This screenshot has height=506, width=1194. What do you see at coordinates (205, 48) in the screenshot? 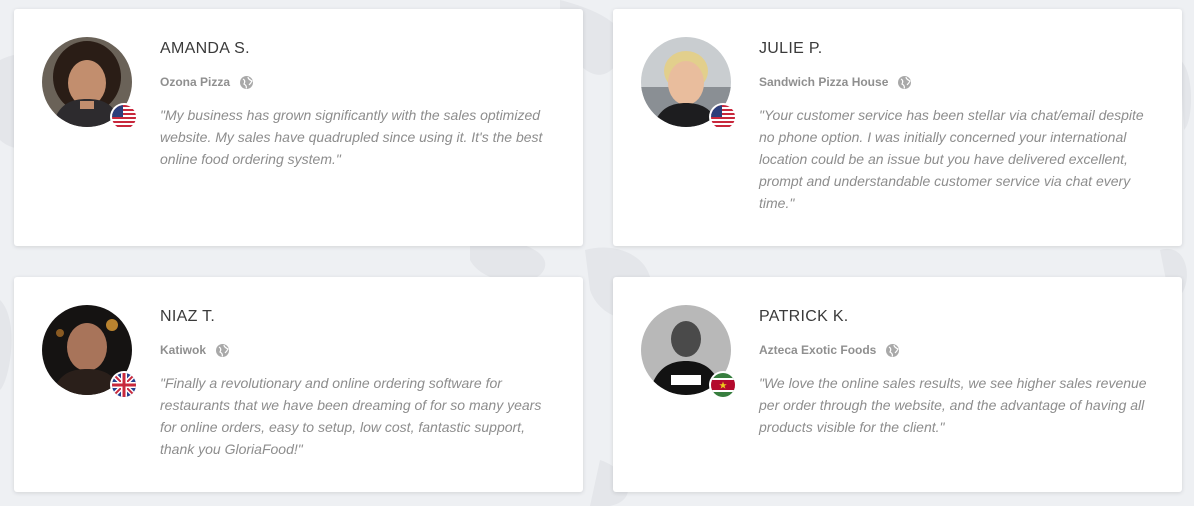
I see `customer-name: AMANDA S.` at bounding box center [205, 48].